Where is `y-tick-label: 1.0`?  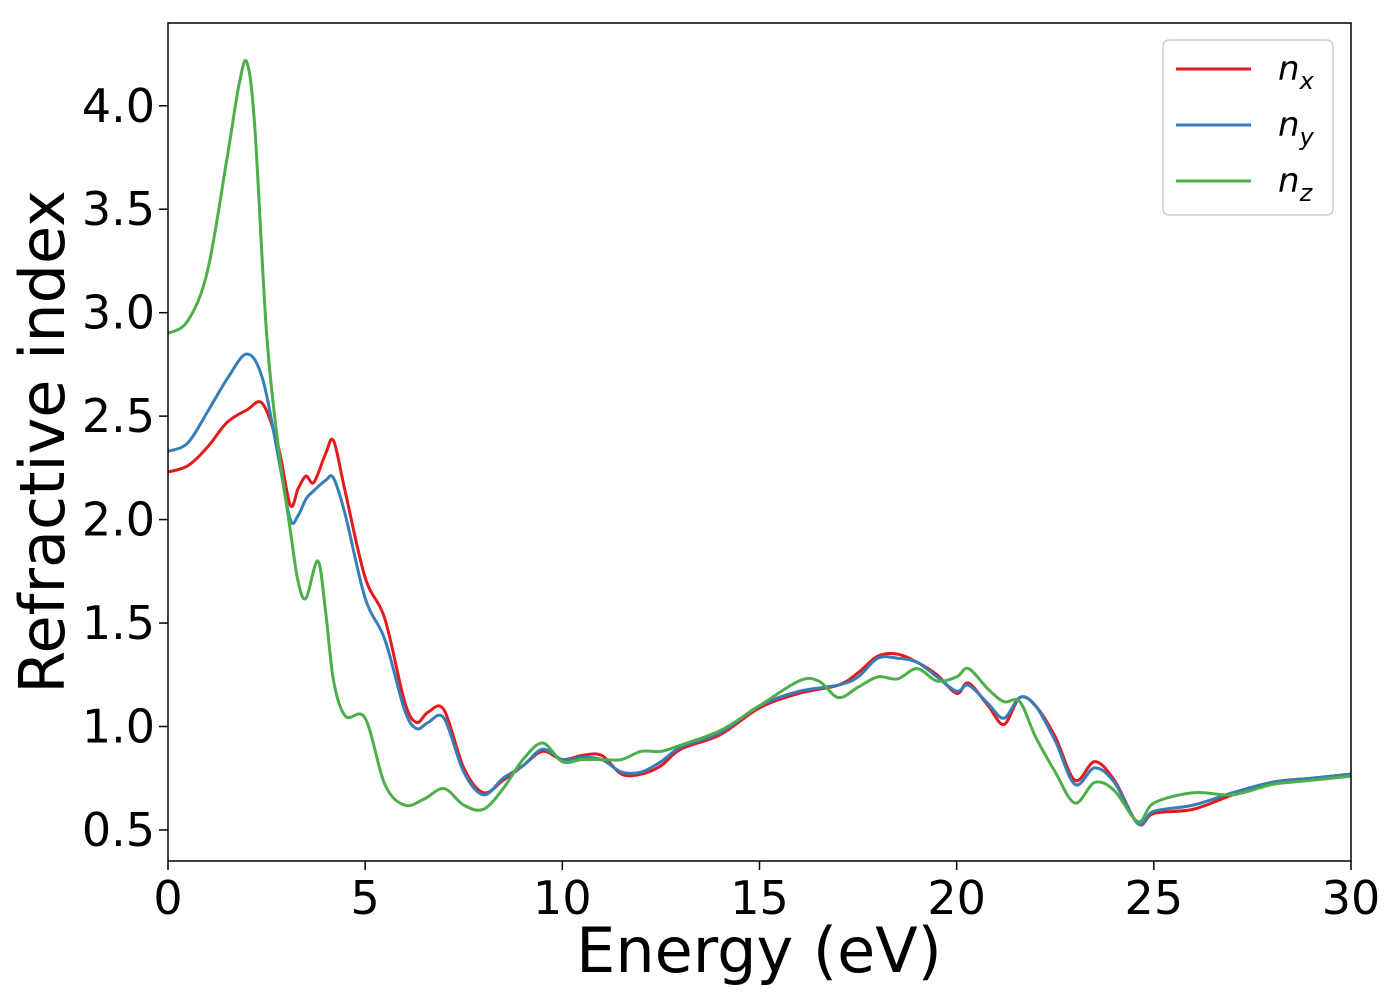 y-tick-label: 1.0 is located at coordinates (118, 727).